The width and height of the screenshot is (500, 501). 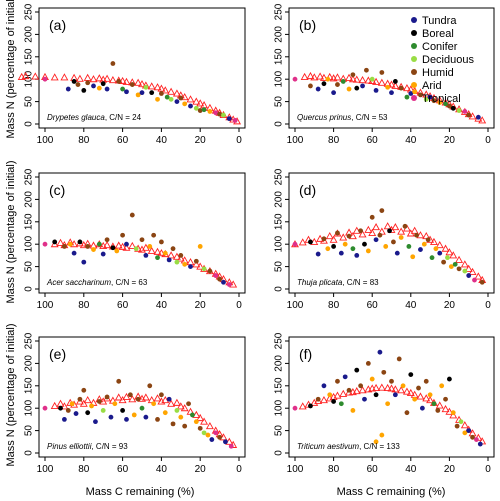 I want to click on species-label: Acer saccharinum, C/N = 63, so click(x=97, y=282).